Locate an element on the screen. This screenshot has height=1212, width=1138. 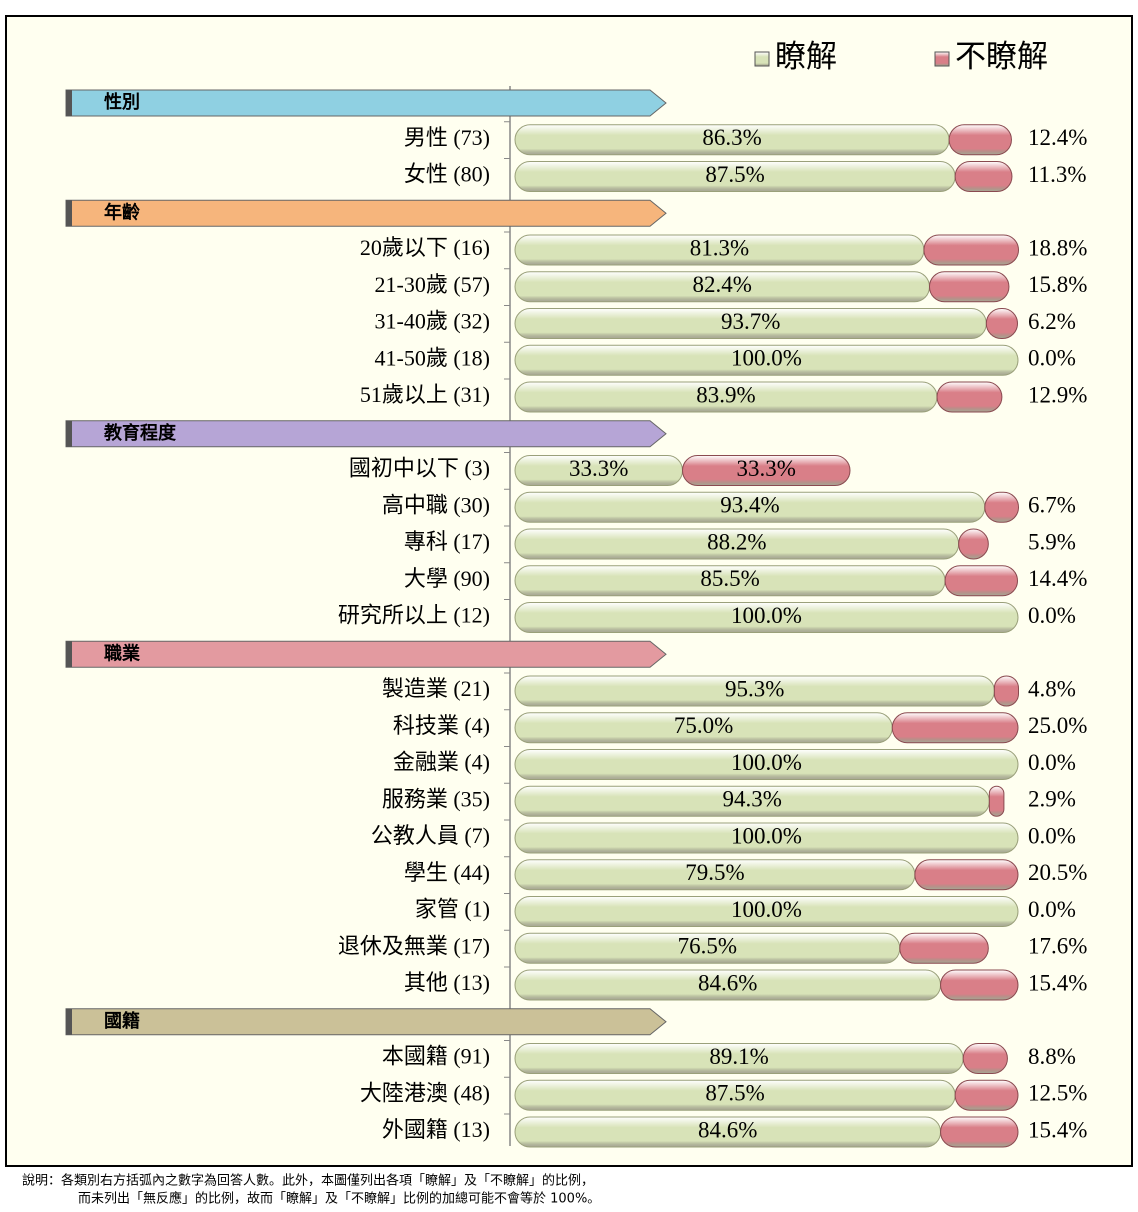
value-label: 12.4% is located at coordinates (1057, 137).